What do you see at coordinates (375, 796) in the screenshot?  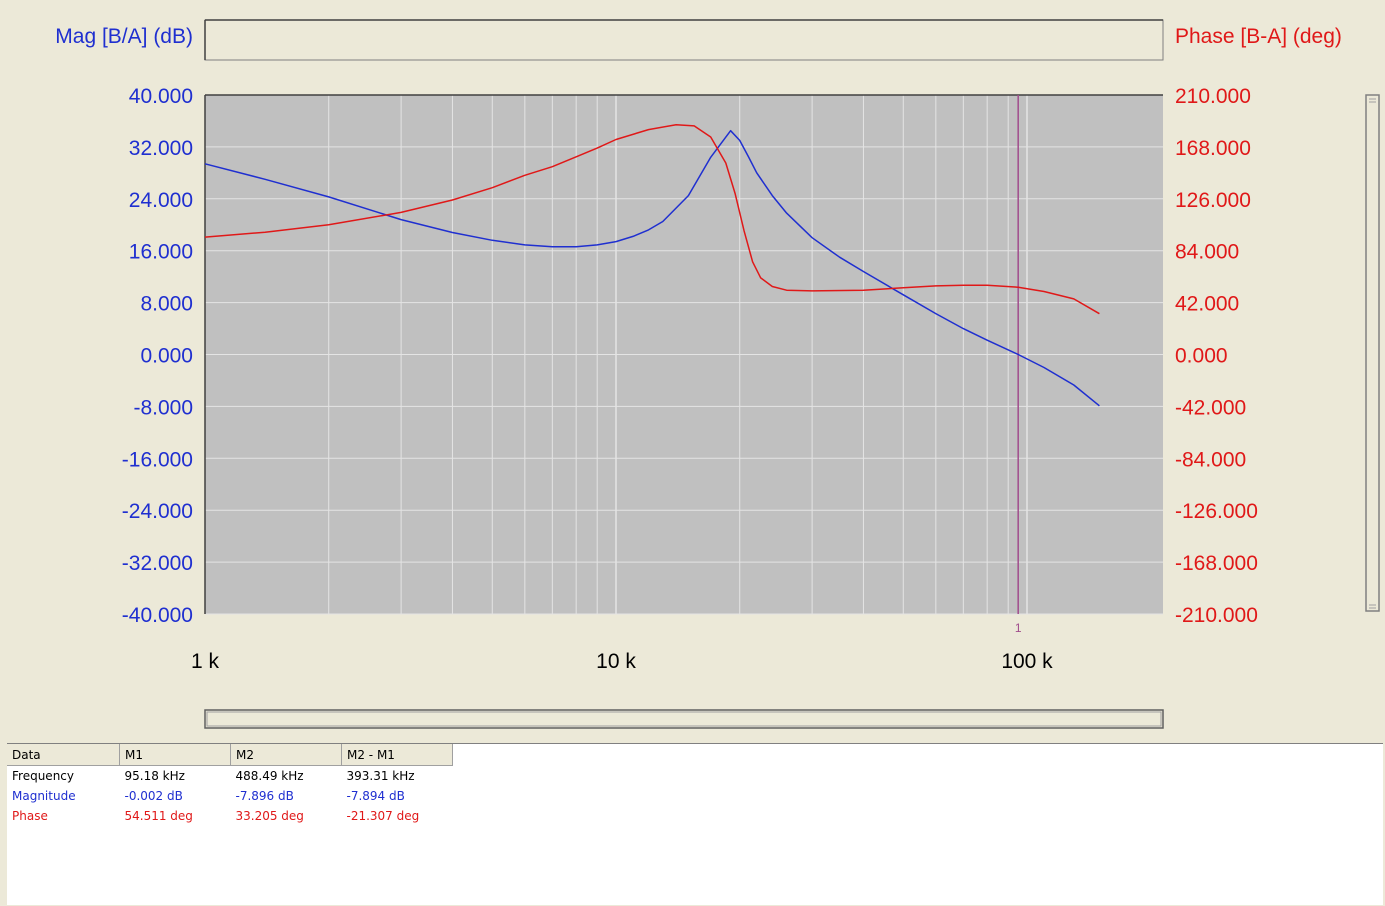 I see `cell-diff: -7.894 dB` at bounding box center [375, 796].